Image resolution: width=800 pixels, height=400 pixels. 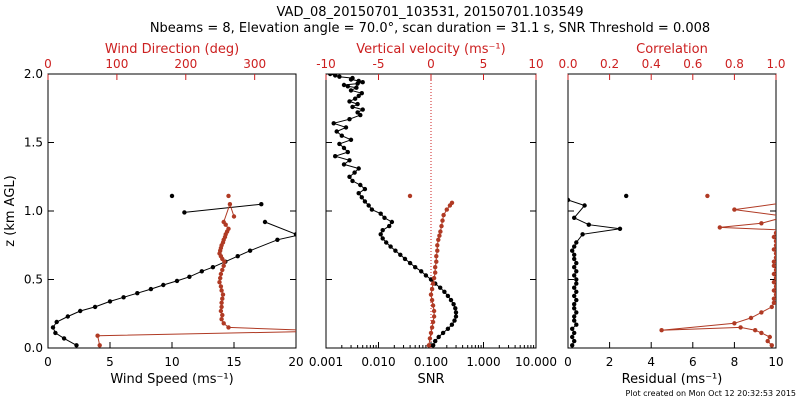 I want to click on series-line-red, so click(x=718, y=274).